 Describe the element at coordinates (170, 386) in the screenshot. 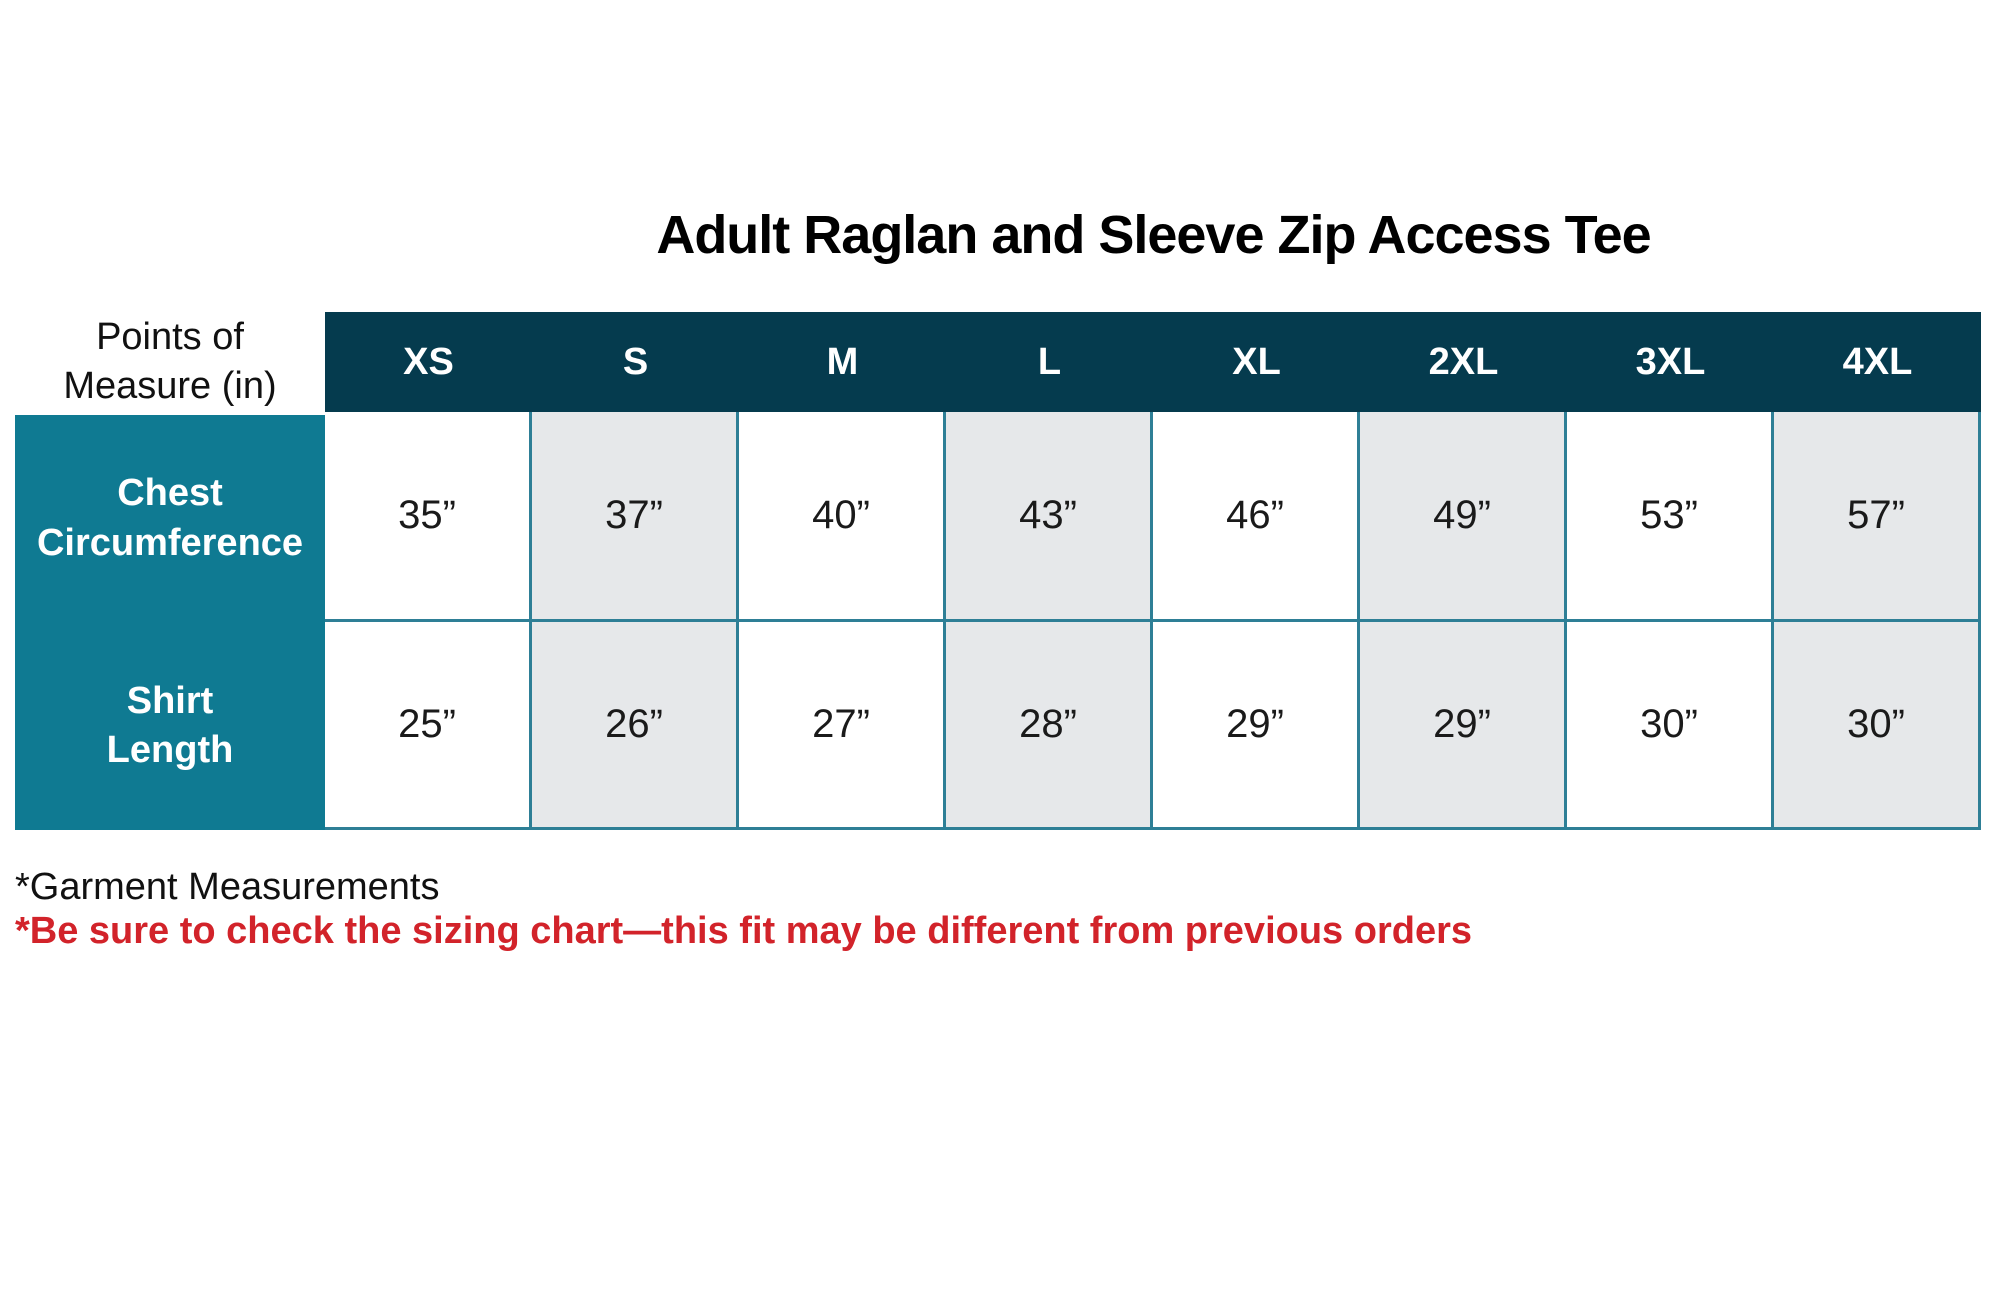

I see `points-of-measure-line2: Measure (in)` at that location.